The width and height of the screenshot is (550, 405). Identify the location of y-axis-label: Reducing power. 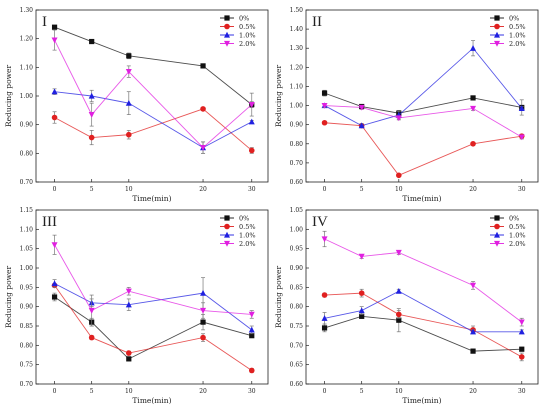
(278, 297).